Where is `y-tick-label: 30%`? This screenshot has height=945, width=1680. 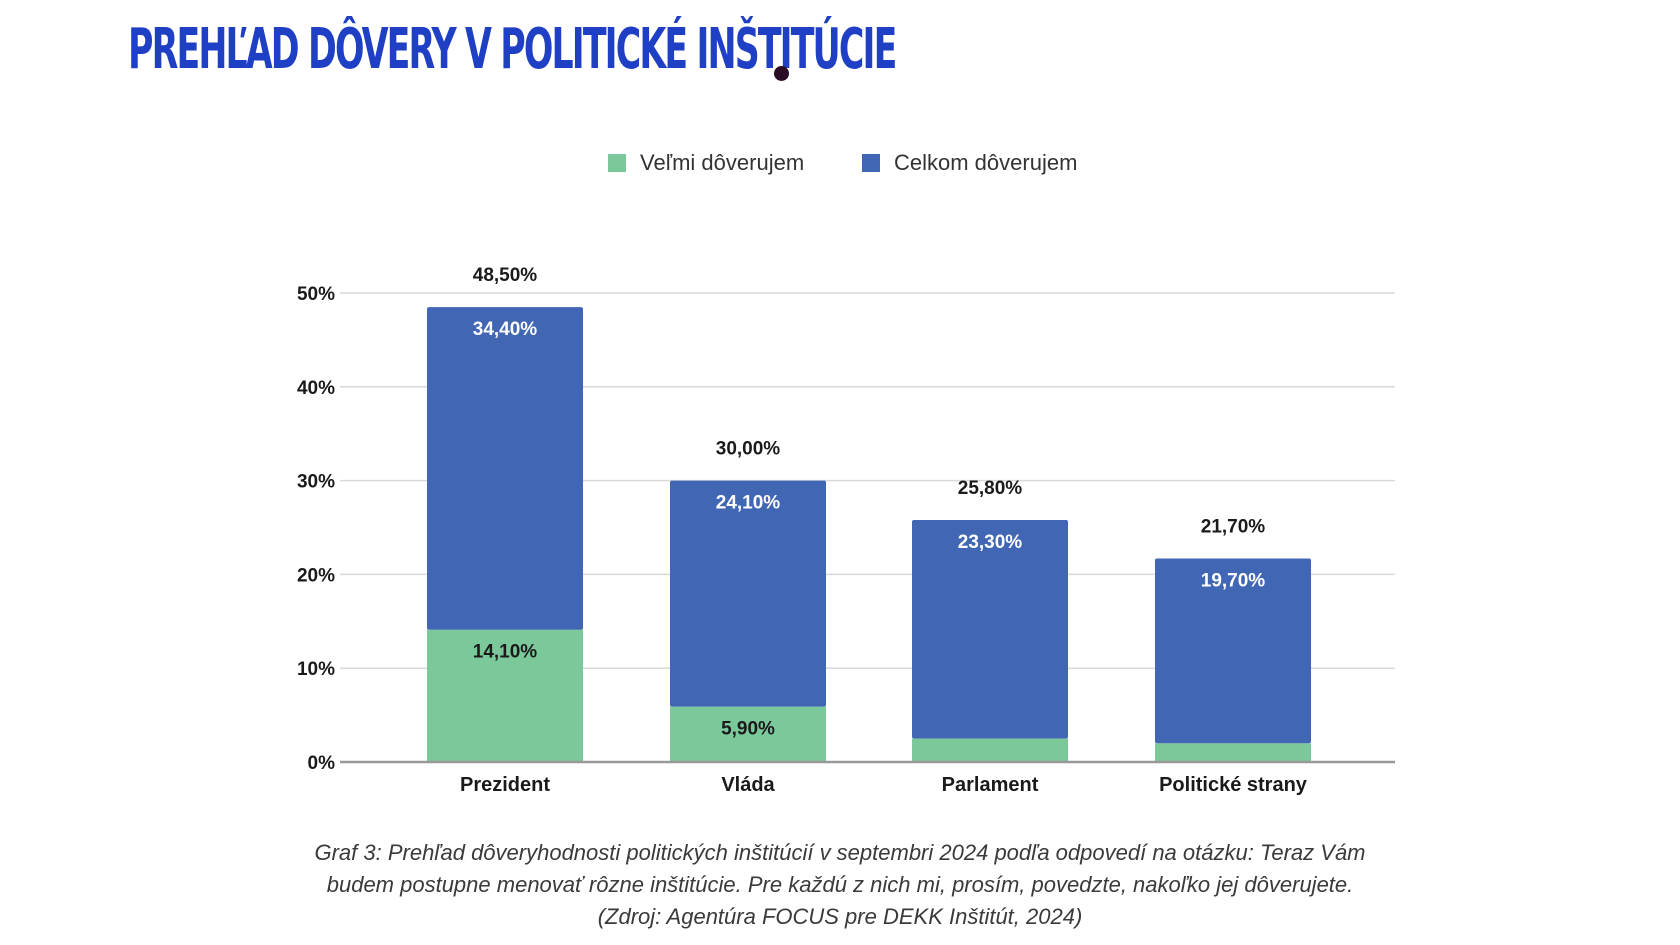
y-tick-label: 30% is located at coordinates (316, 482).